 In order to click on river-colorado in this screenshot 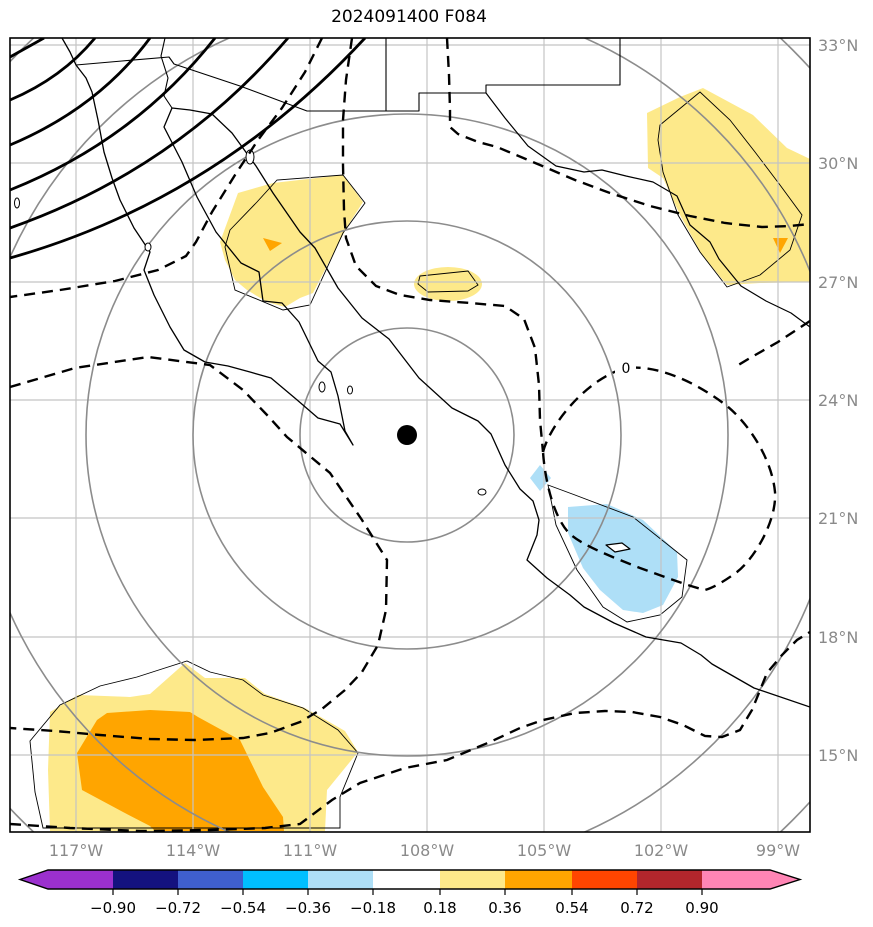, I will do `click(166, 73)`.